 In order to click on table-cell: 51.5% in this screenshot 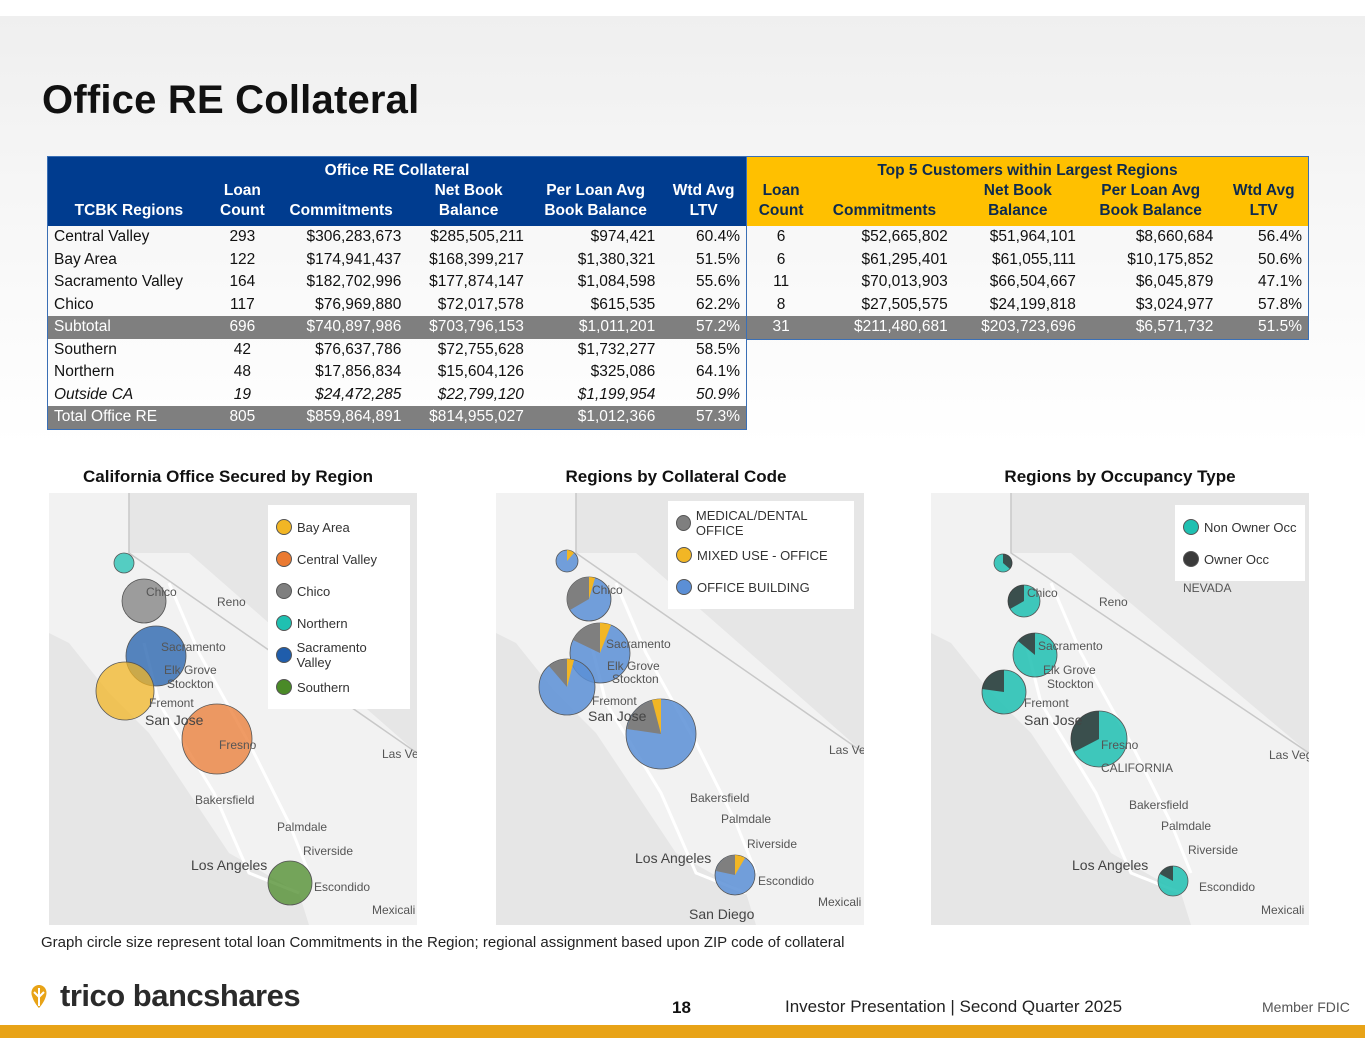, I will do `click(718, 259)`.